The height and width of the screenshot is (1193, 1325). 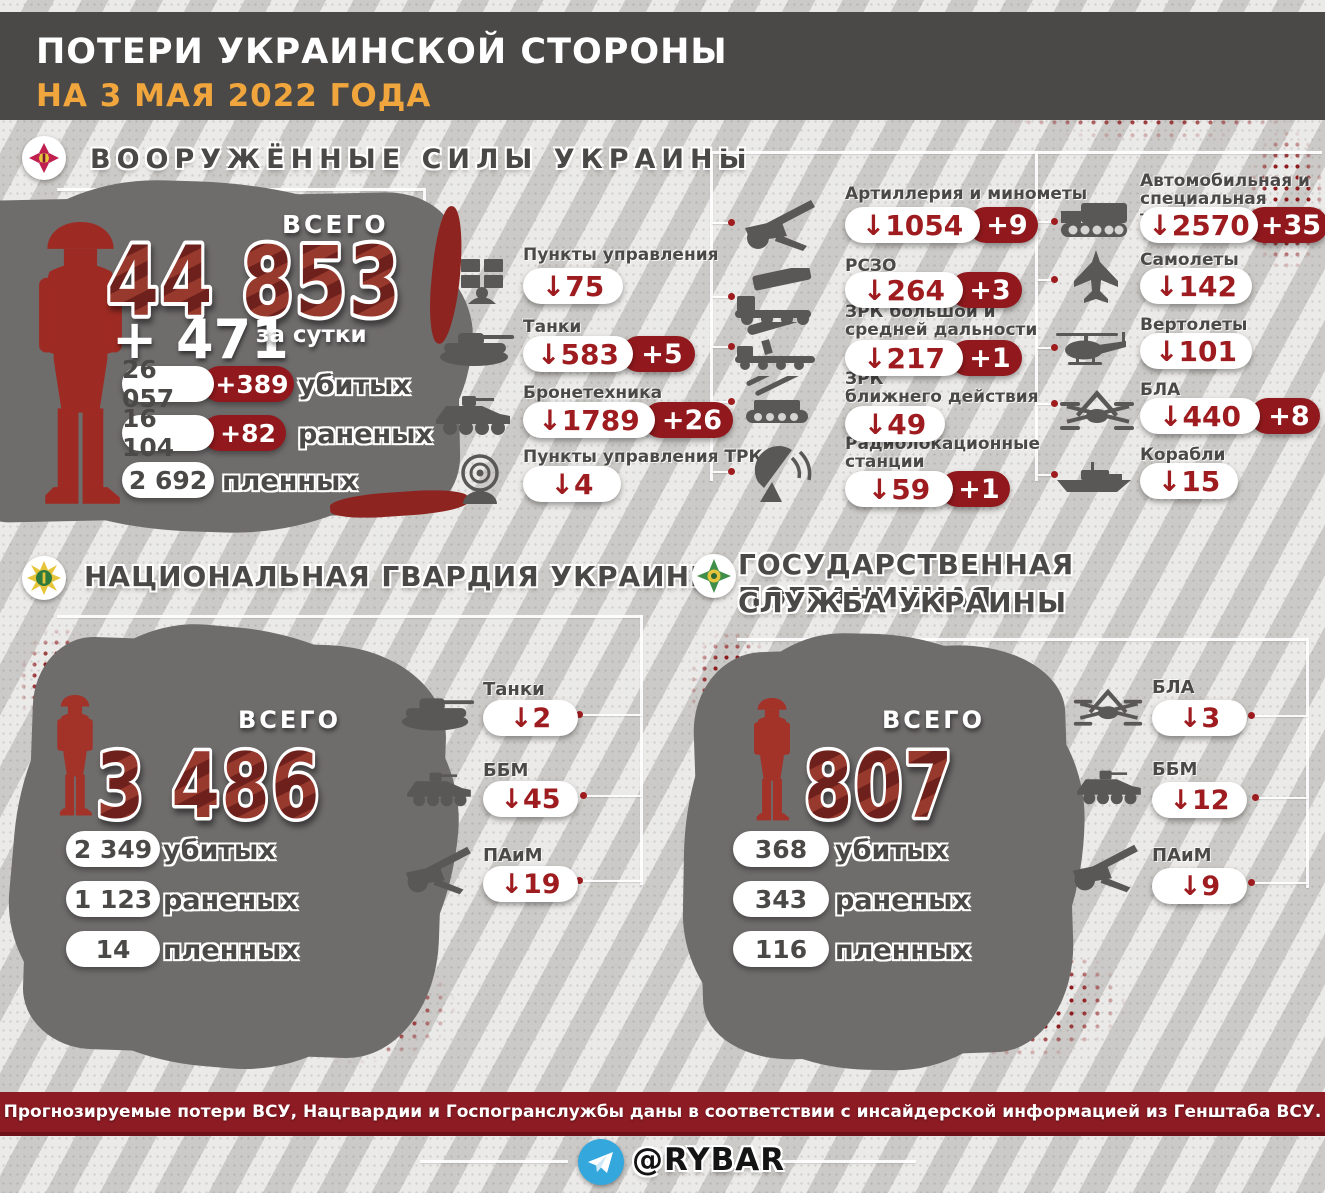 I want to click on equip-value-pill: ↓59, so click(x=899, y=489).